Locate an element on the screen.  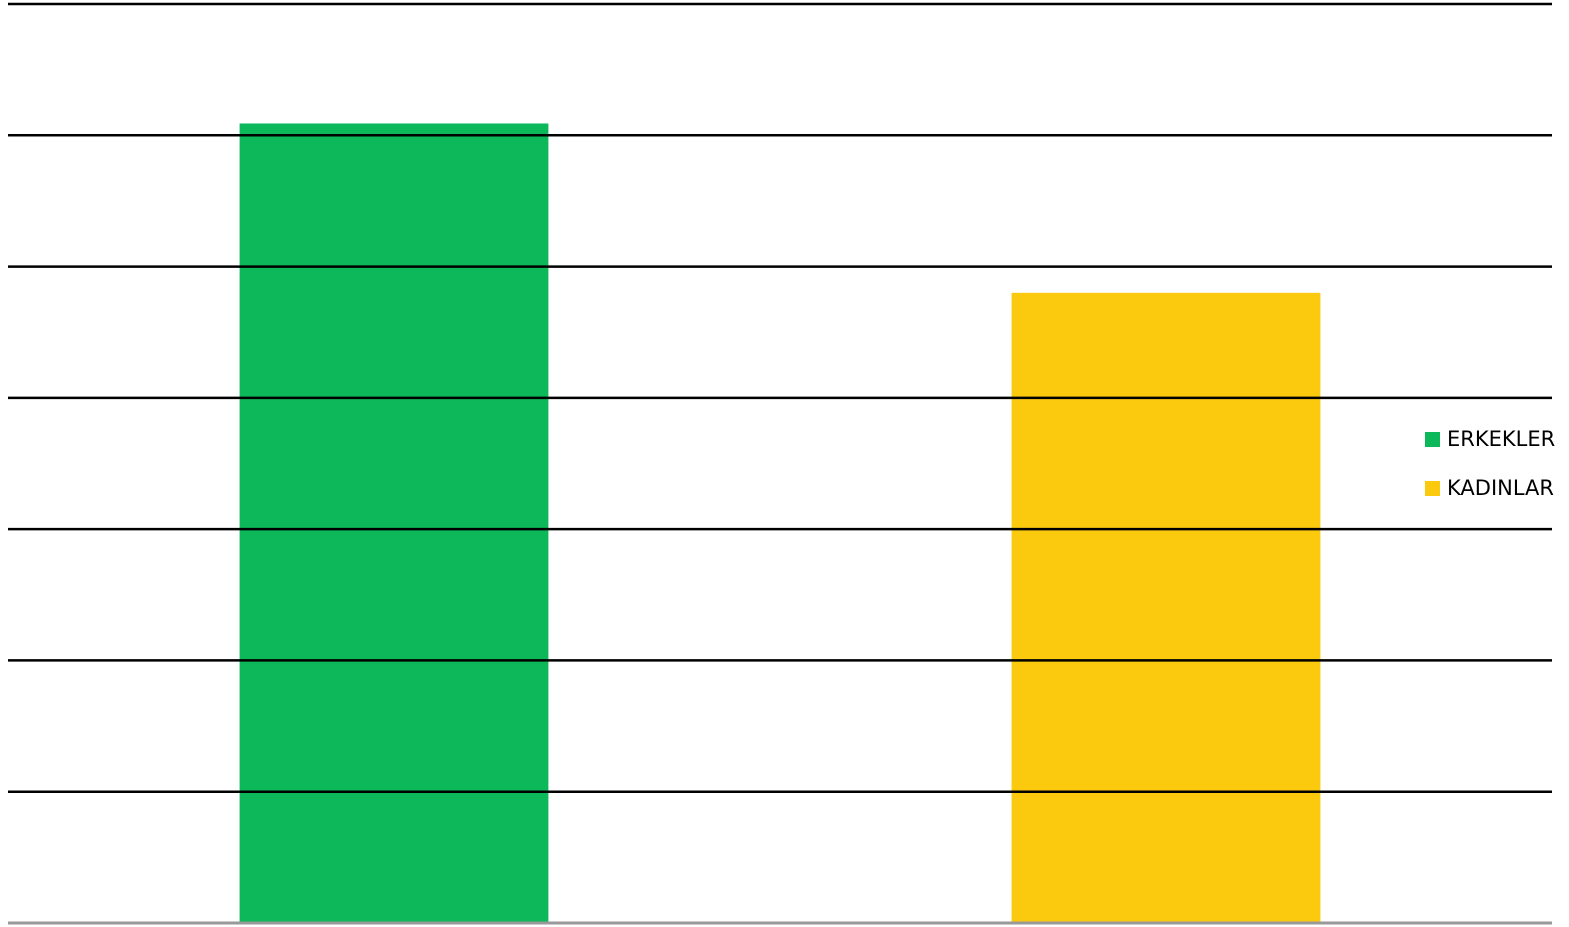
legend-label: ERKEKLER is located at coordinates (1501, 439).